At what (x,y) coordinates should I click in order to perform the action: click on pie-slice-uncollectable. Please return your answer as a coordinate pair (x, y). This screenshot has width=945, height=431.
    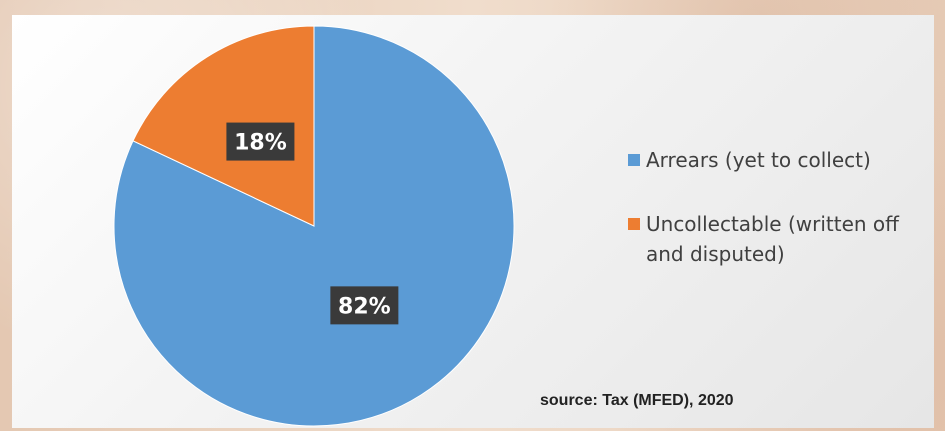
    Looking at the image, I should click on (223, 126).